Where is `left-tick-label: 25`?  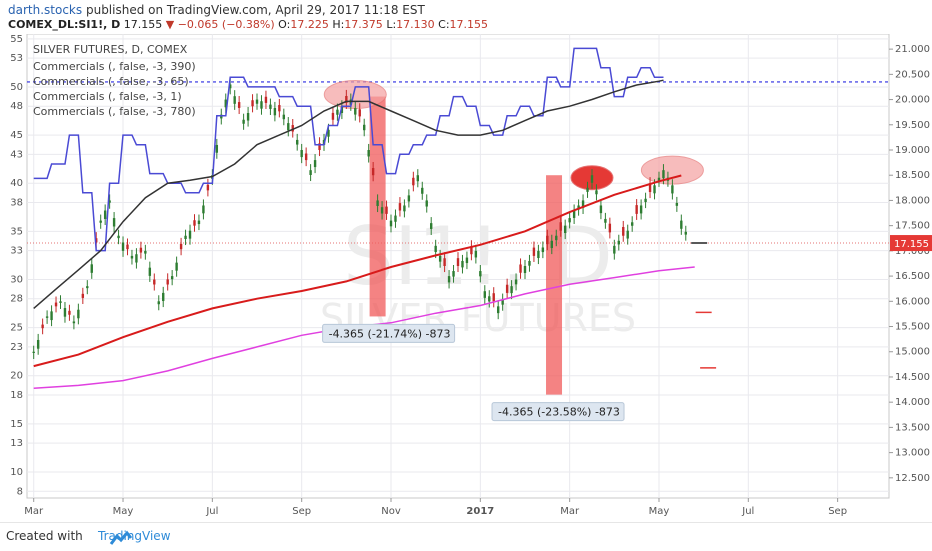
left-tick-label: 25 is located at coordinates (16, 328).